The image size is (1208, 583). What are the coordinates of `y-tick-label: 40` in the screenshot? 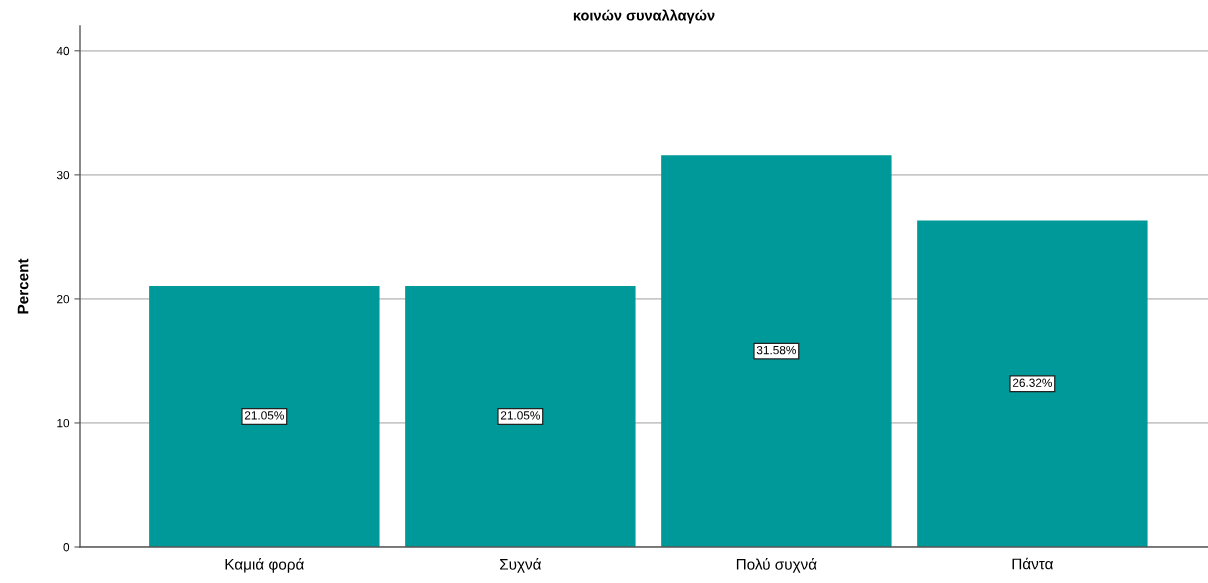 It's located at (63, 51).